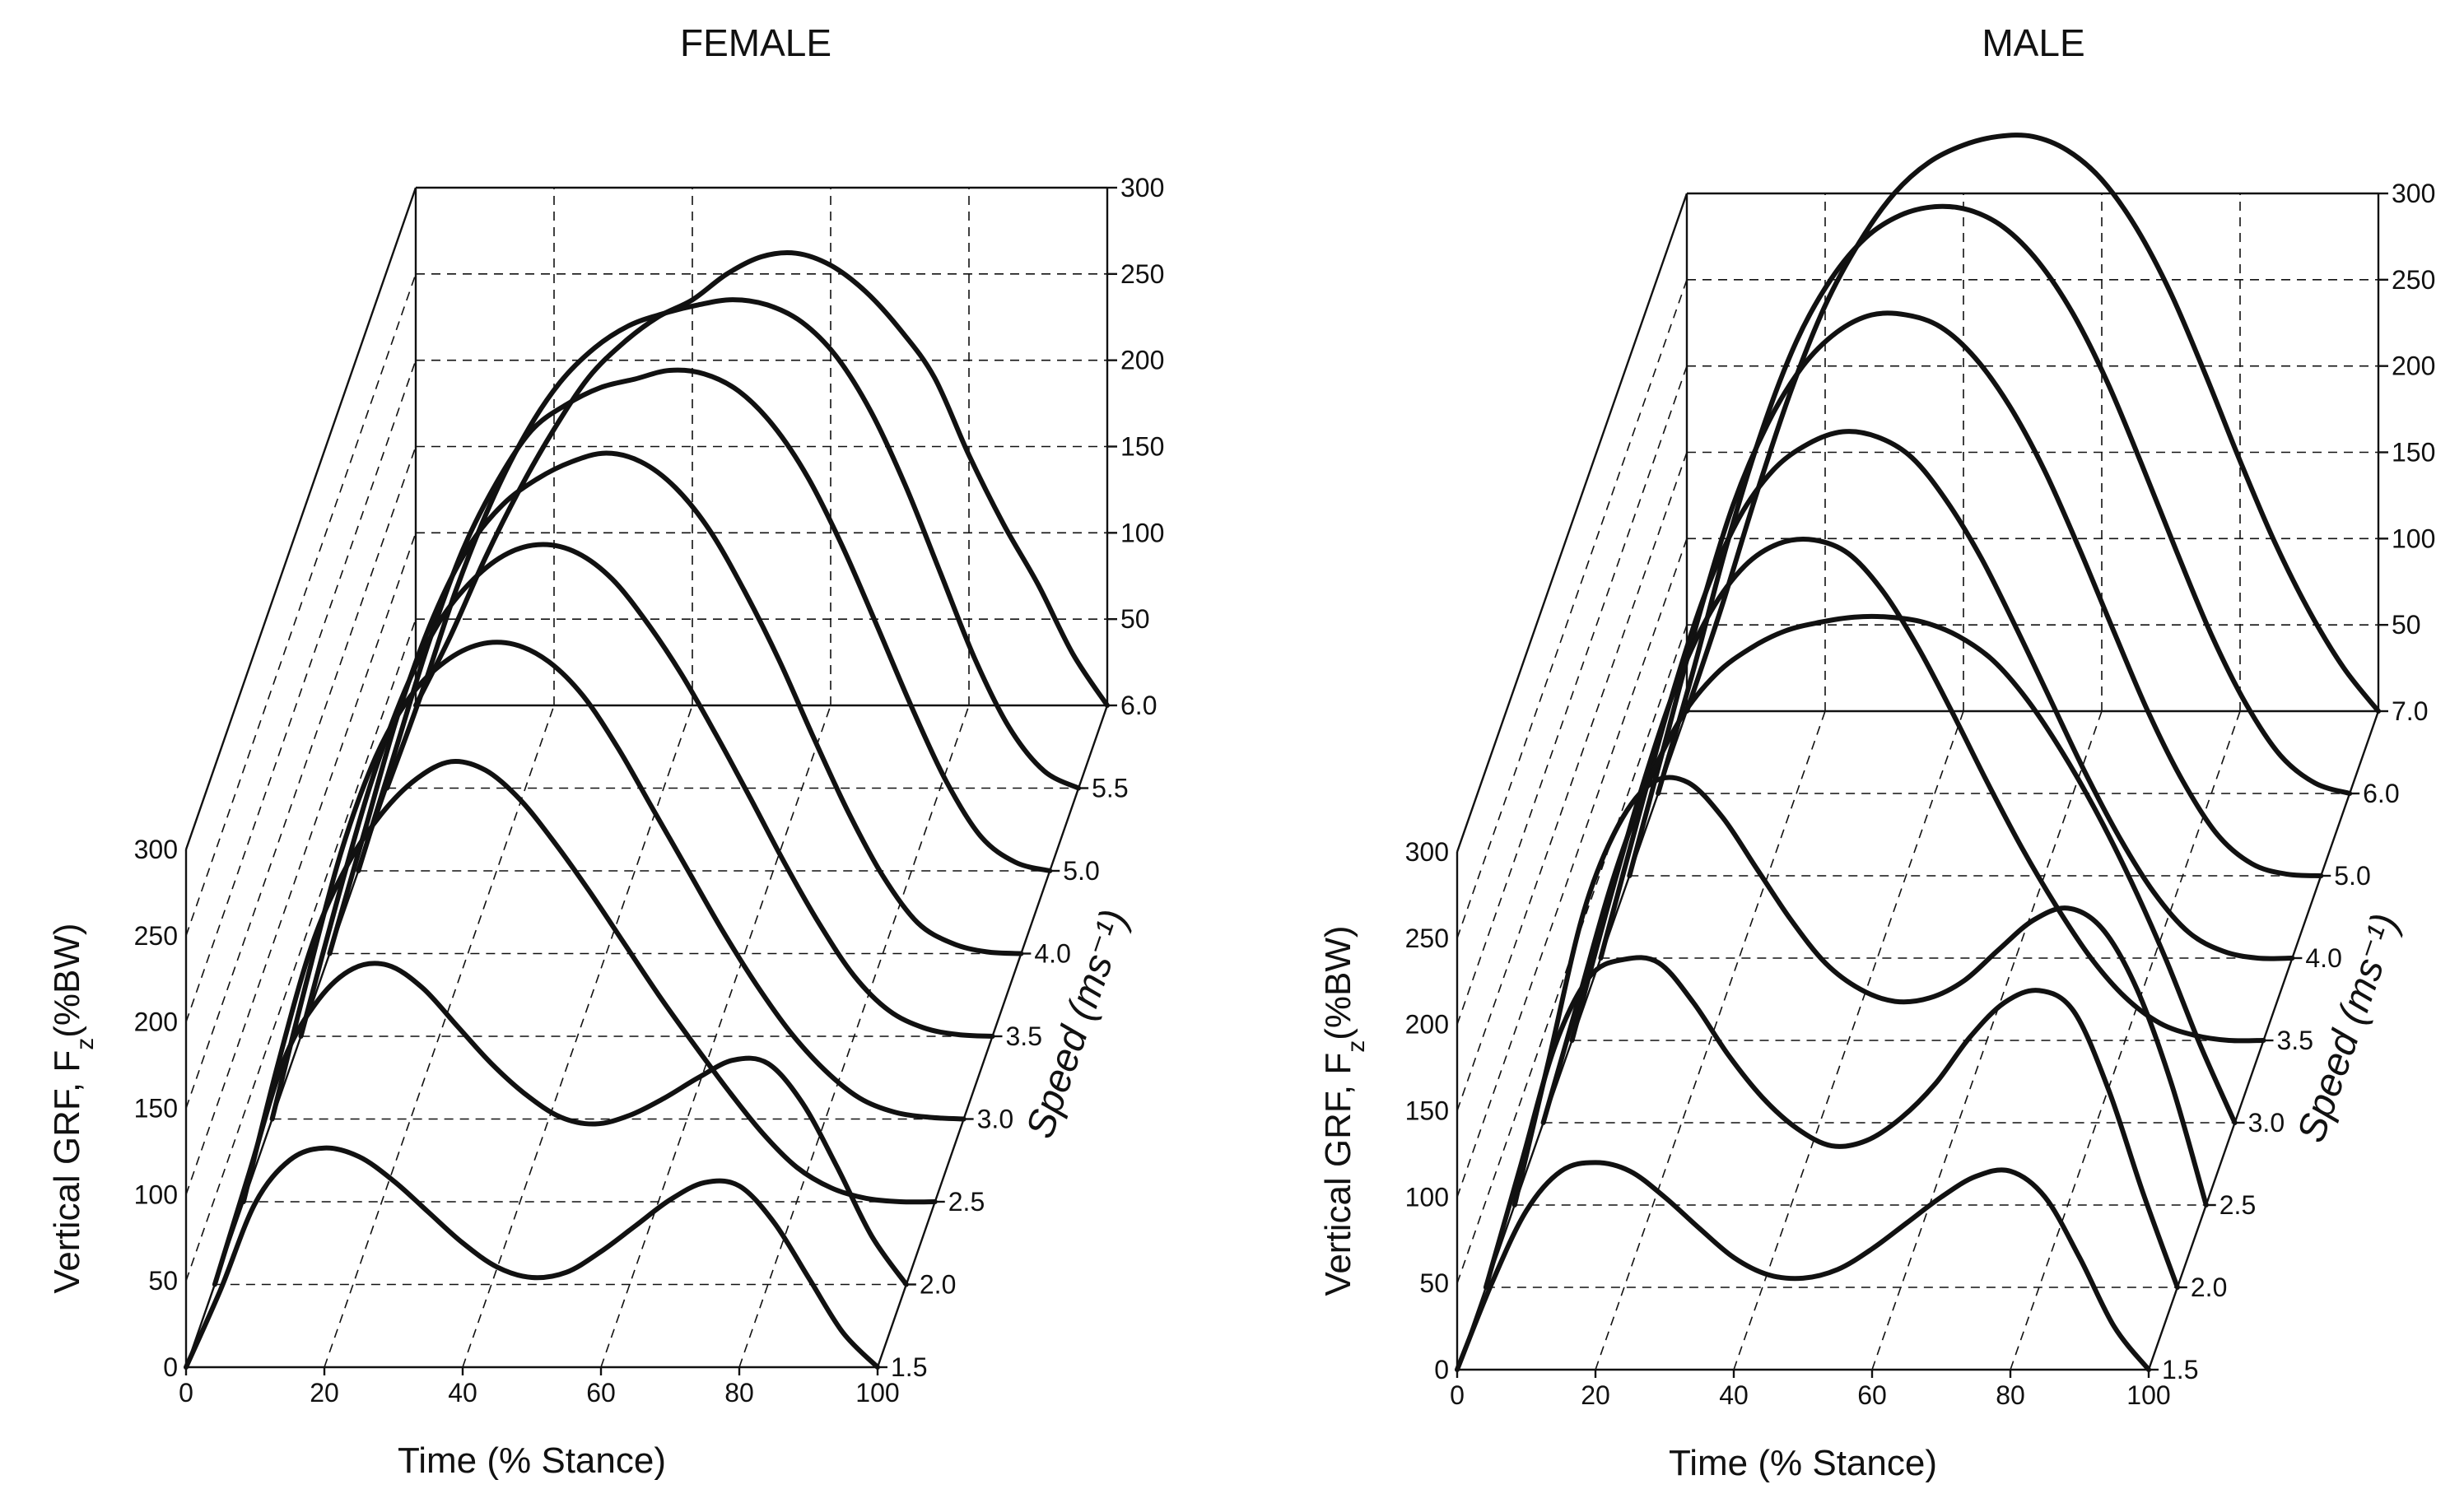  I want to click on male-chart-title: MALE, so click(2033, 42).